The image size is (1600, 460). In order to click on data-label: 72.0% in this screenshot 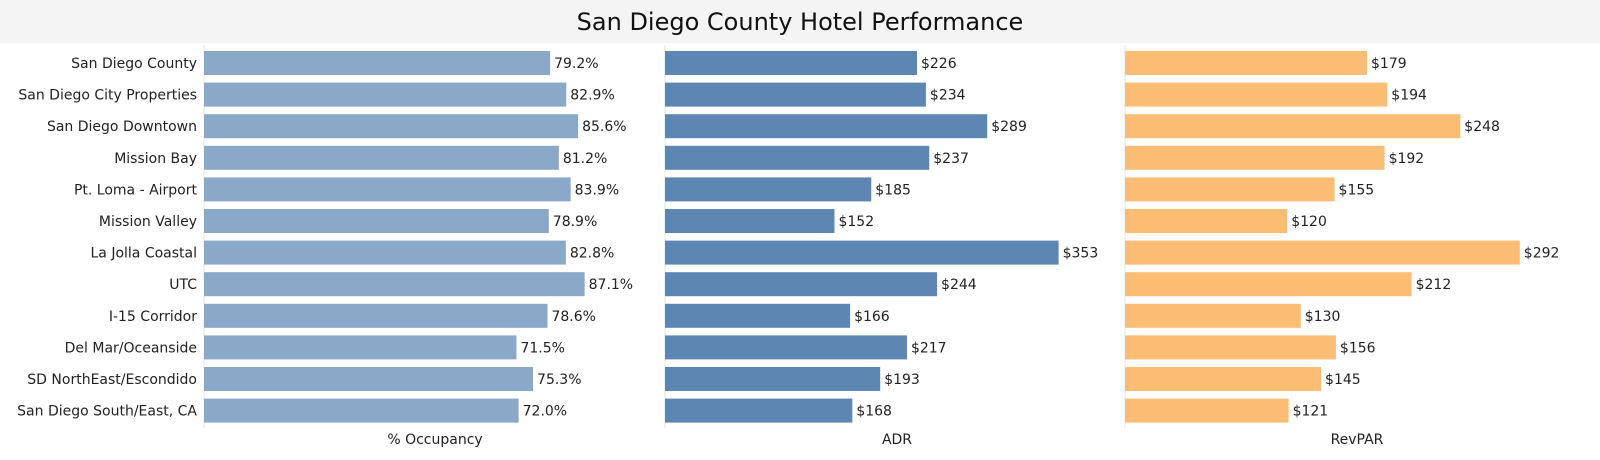, I will do `click(545, 412)`.